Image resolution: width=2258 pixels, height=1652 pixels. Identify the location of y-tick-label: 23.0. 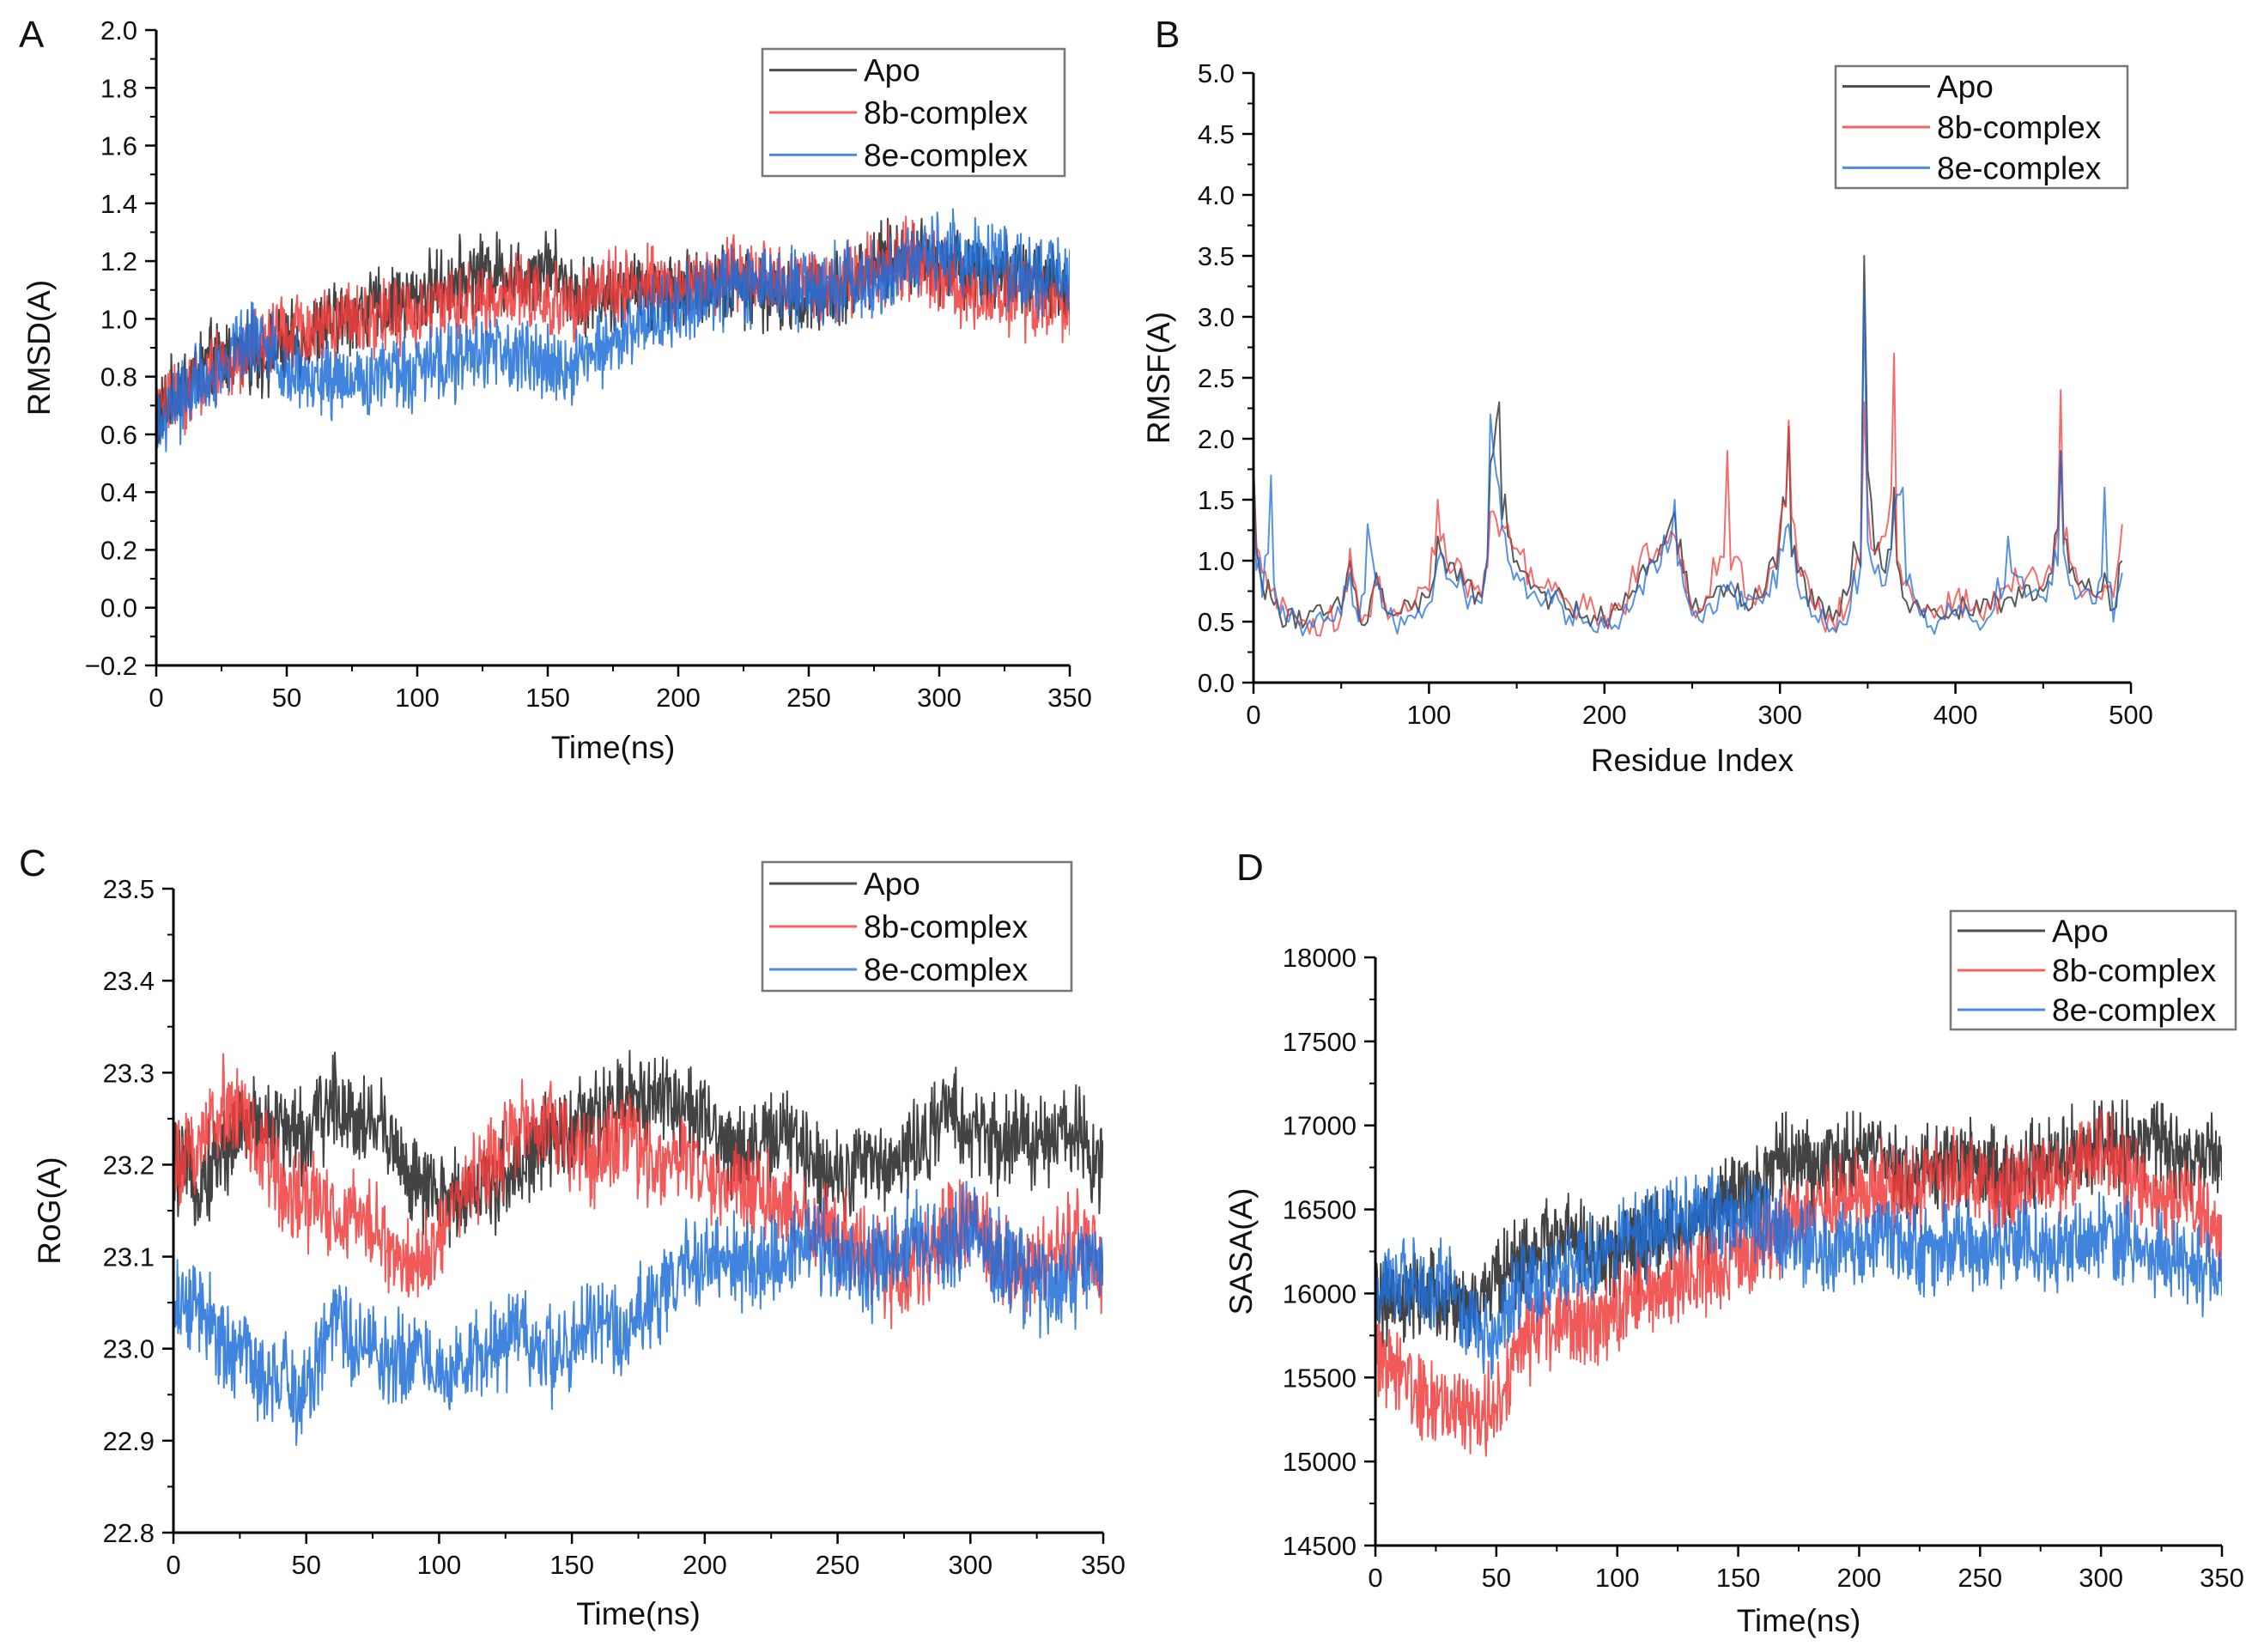
(129, 1349).